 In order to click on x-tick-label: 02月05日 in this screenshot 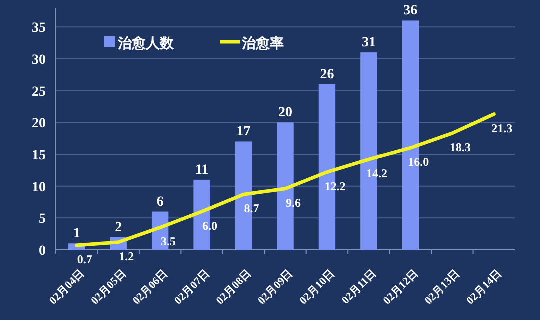, I will do `click(109, 288)`.